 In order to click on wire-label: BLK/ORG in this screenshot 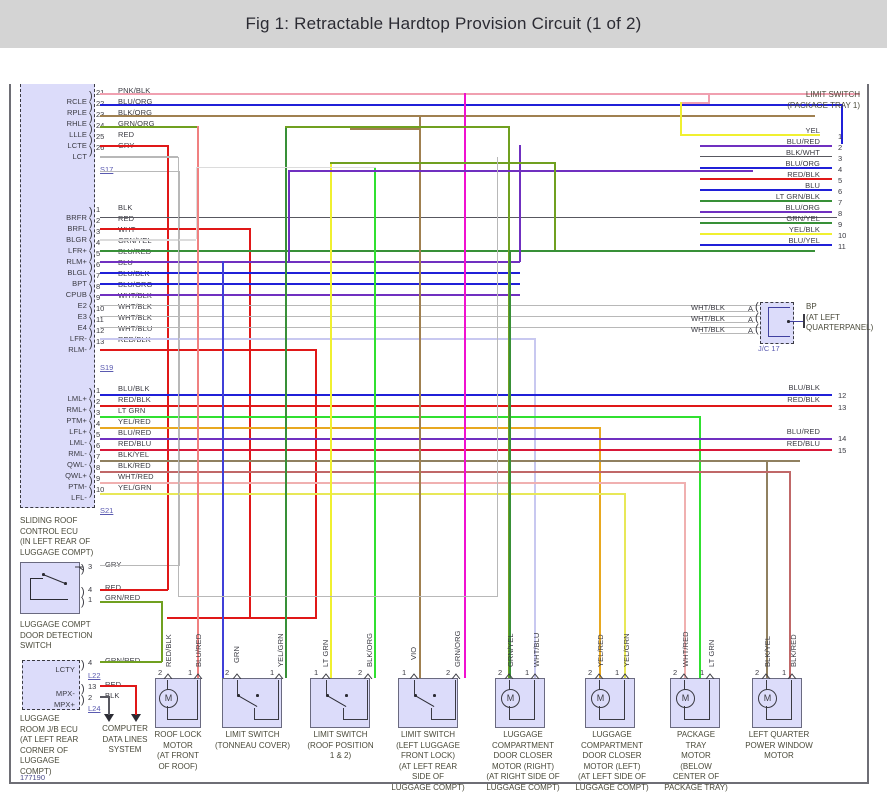, I will do `click(135, 112)`.